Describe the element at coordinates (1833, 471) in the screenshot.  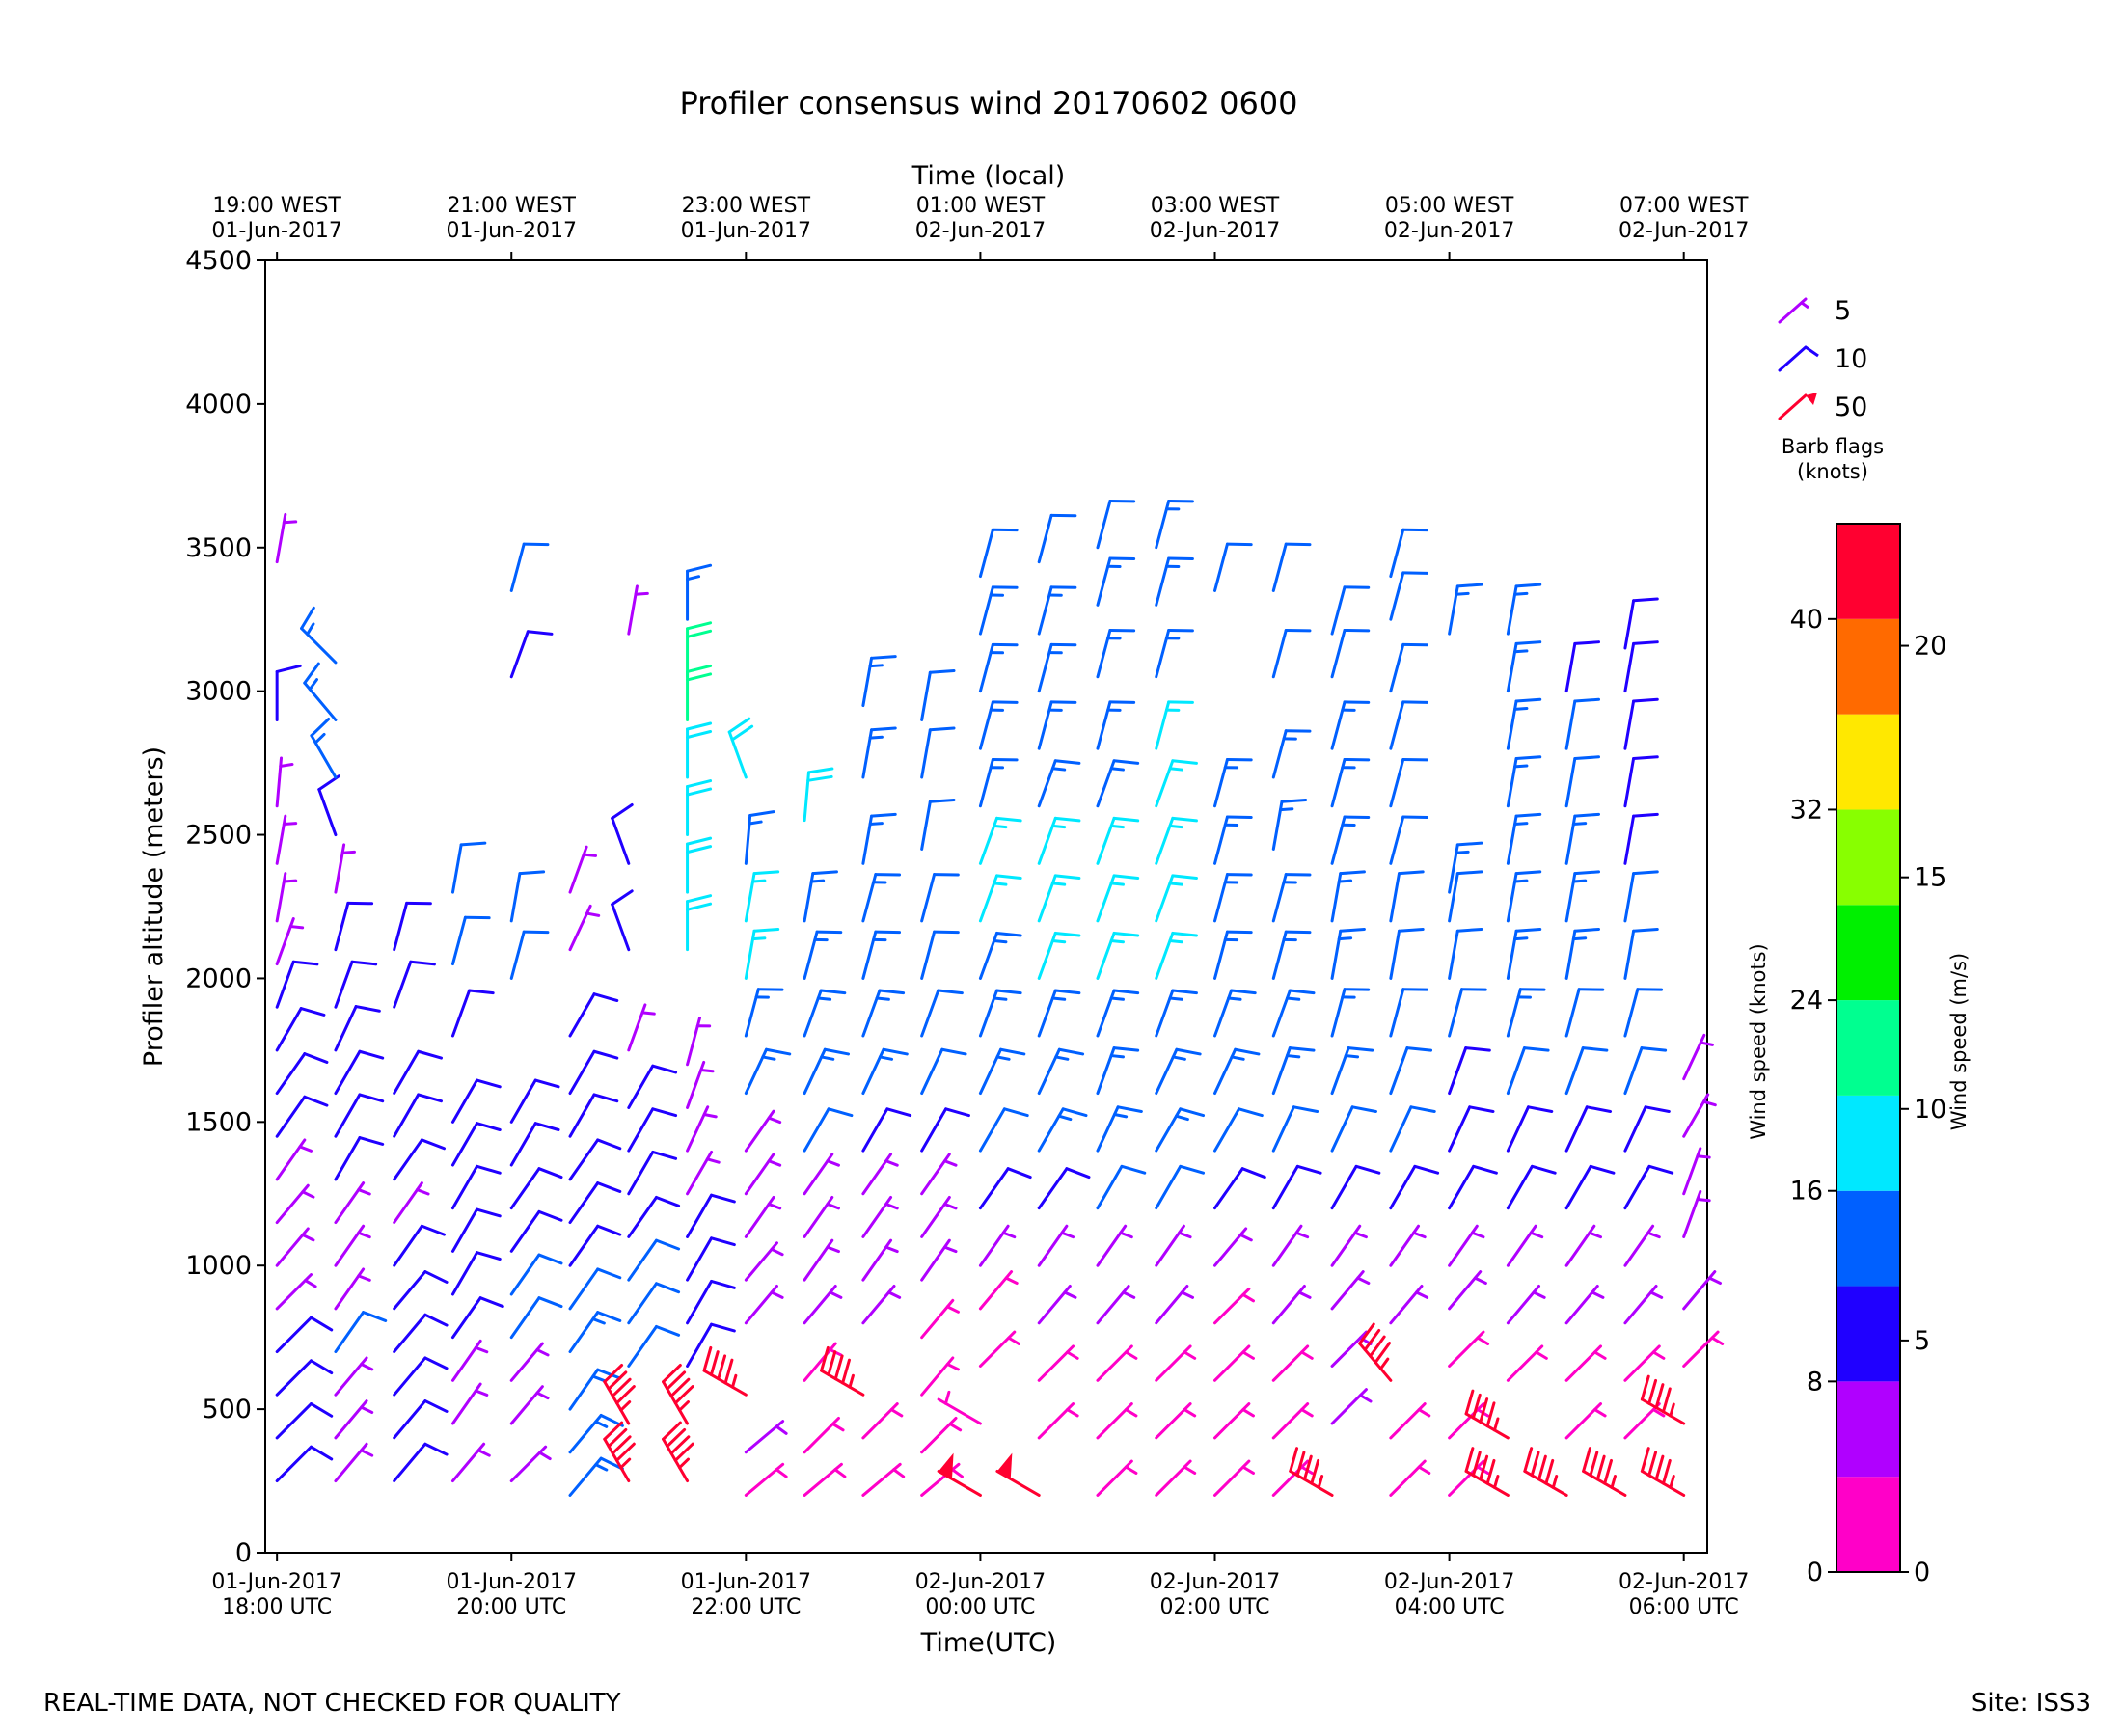
I see `barb-legend-caption-2: (knots)` at that location.